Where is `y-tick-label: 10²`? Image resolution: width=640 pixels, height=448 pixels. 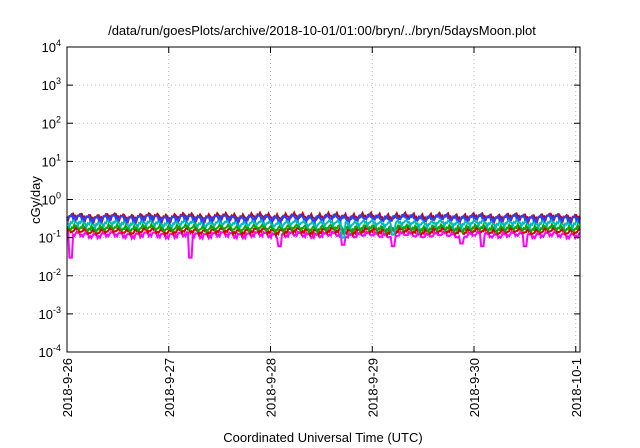 y-tick-label: 10² is located at coordinates (51, 122).